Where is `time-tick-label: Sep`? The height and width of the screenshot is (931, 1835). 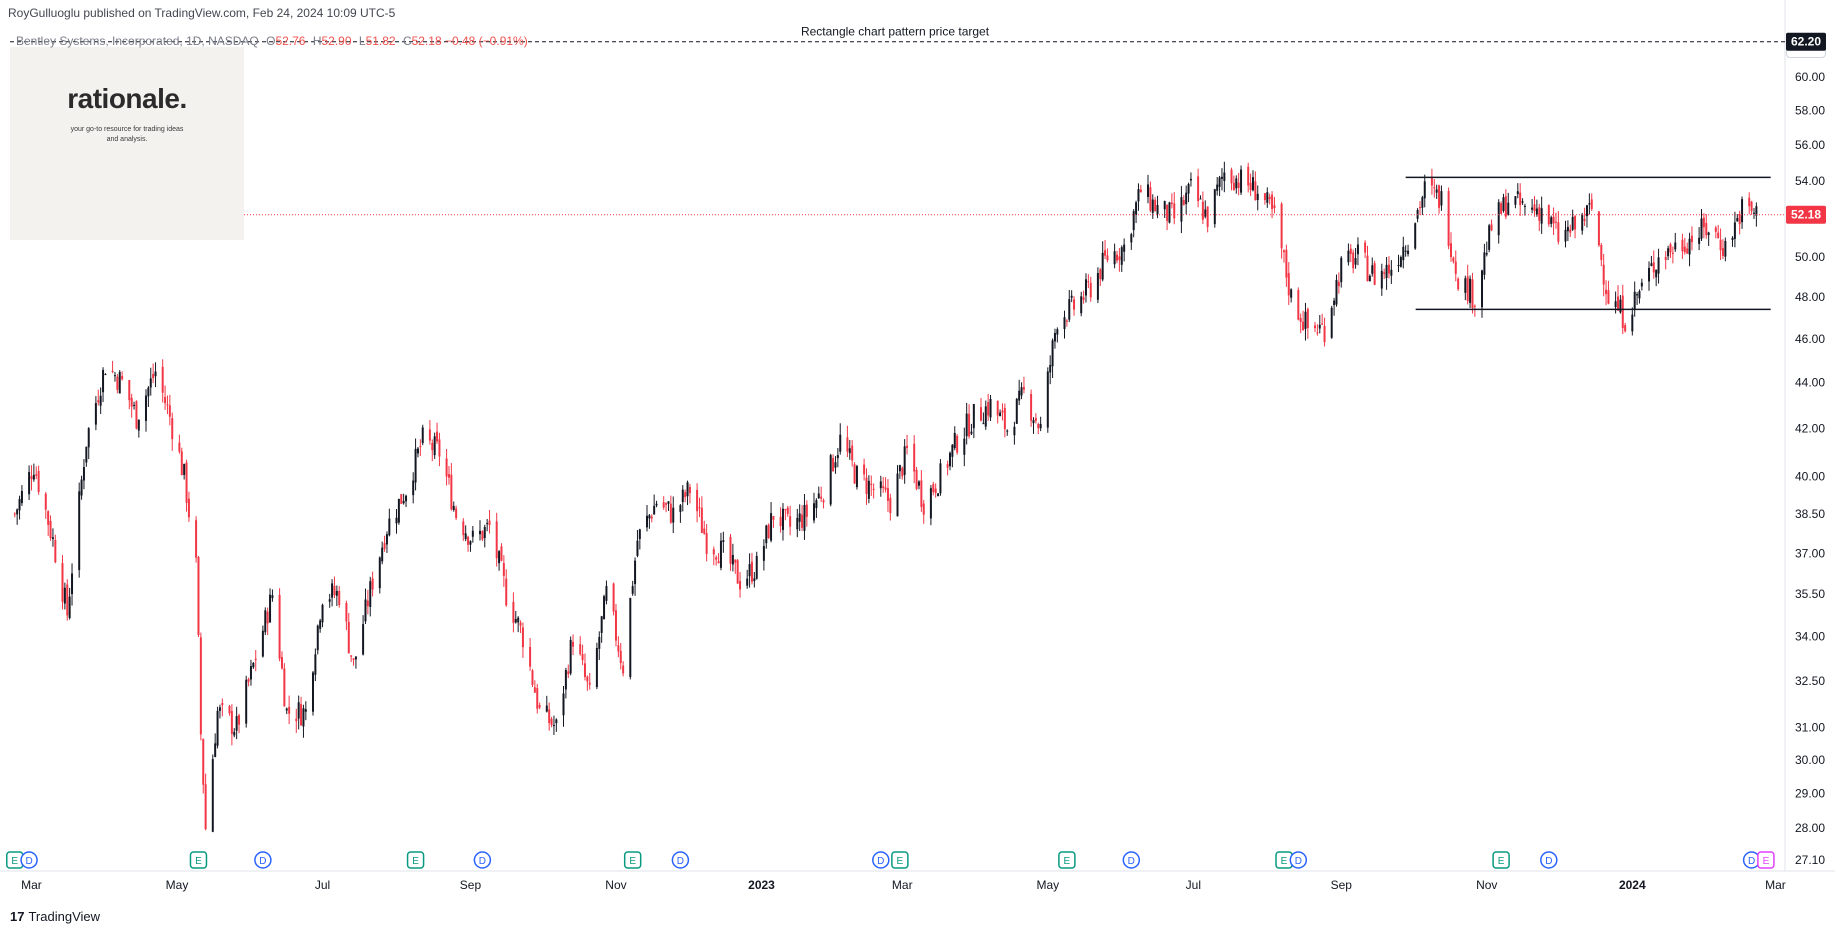 time-tick-label: Sep is located at coordinates (471, 885).